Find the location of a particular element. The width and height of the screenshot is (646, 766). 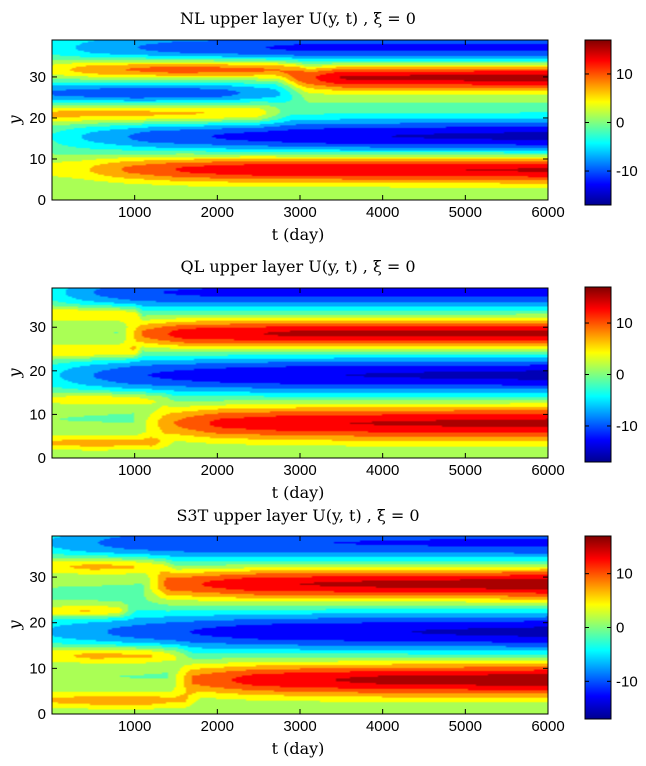

y-axis-ticks: 0 10 20 30 is located at coordinates (288, 139).